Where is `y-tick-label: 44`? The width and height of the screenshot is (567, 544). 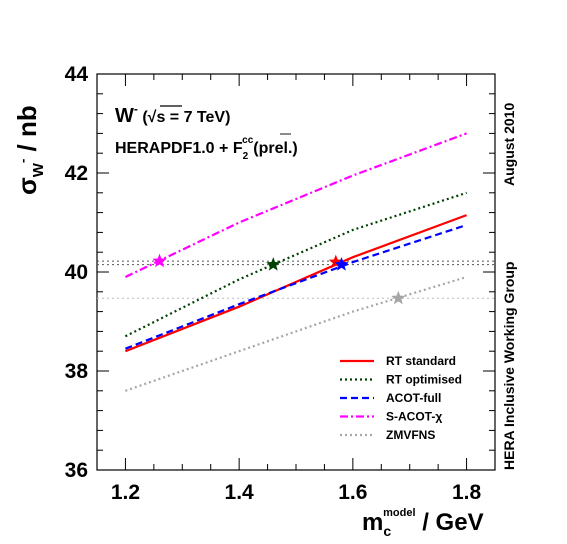 y-tick-label: 44 is located at coordinates (77, 74).